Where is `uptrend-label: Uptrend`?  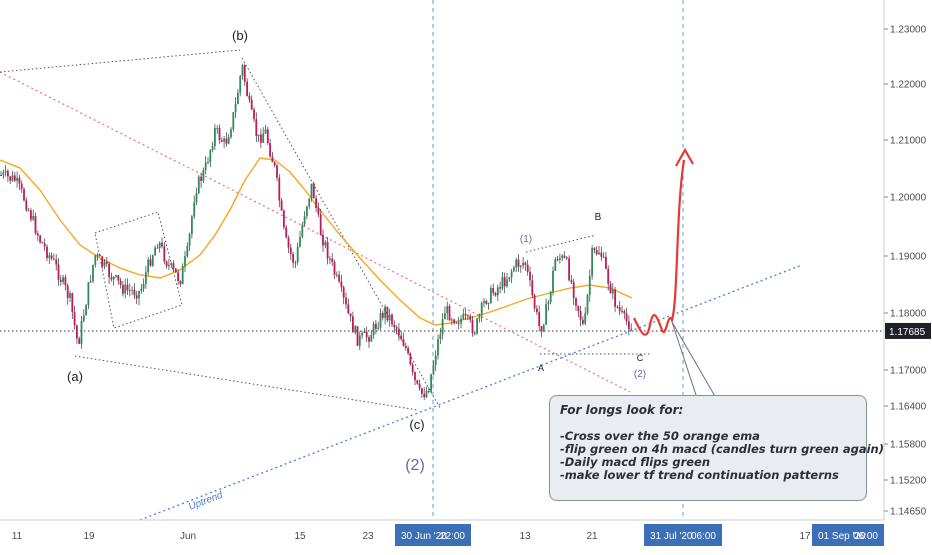
uptrend-label: Uptrend is located at coordinates (206, 501).